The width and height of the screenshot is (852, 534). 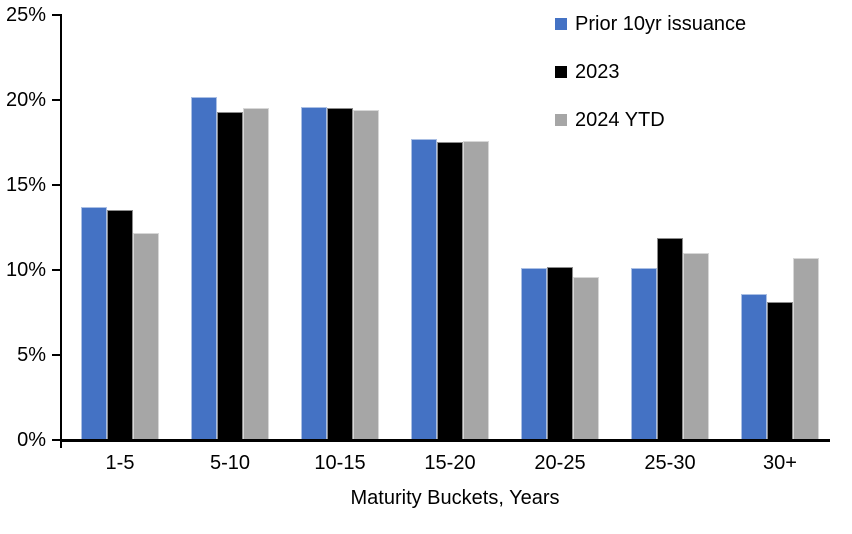 What do you see at coordinates (61, 231) in the screenshot?
I see `y-axis-line` at bounding box center [61, 231].